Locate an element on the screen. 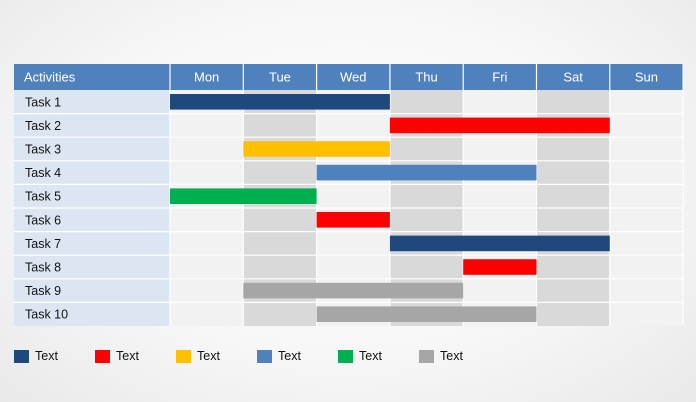 Image resolution: width=696 pixels, height=402 pixels. legend: Text Text Text Text Text Text is located at coordinates (344, 356).